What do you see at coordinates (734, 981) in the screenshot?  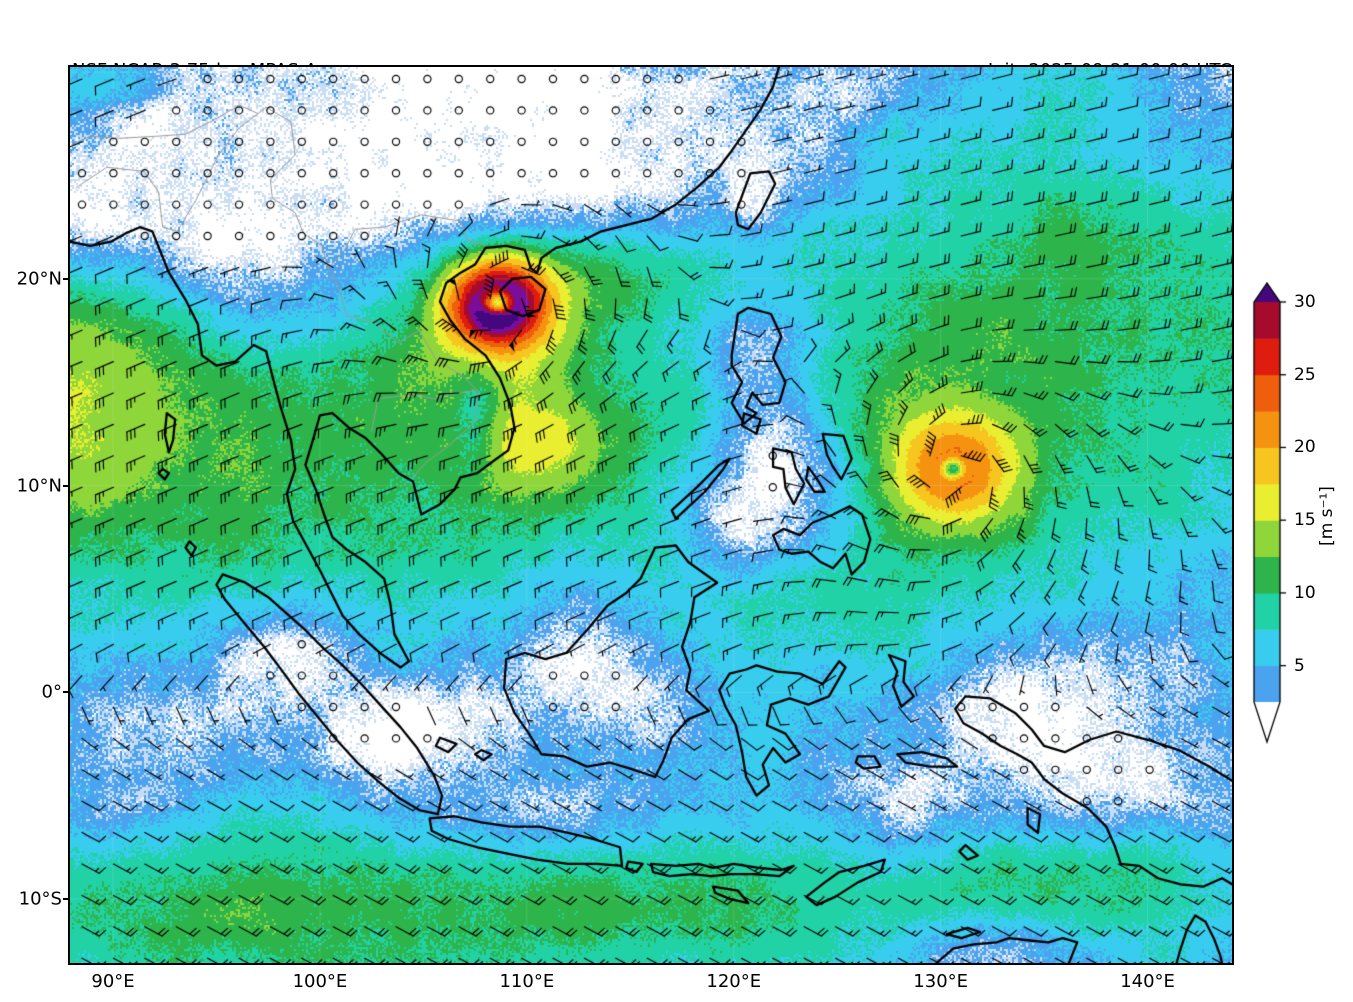 I see `lon-tick-label: 120°E` at bounding box center [734, 981].